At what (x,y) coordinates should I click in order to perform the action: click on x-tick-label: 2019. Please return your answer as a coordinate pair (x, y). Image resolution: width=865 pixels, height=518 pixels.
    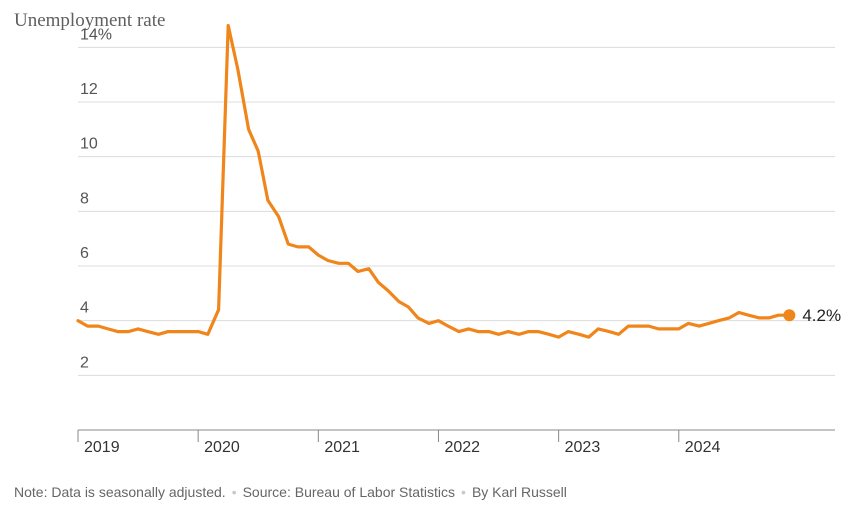
    Looking at the image, I should click on (102, 447).